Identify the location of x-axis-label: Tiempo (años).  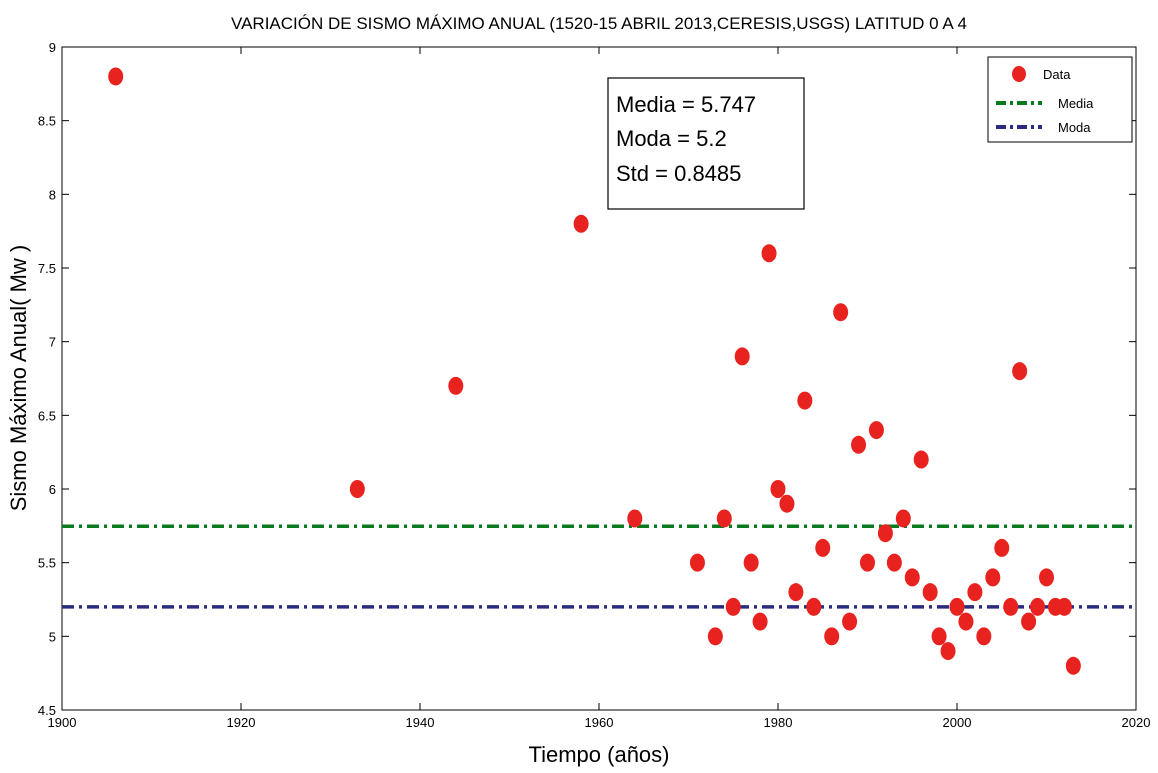
(598, 754).